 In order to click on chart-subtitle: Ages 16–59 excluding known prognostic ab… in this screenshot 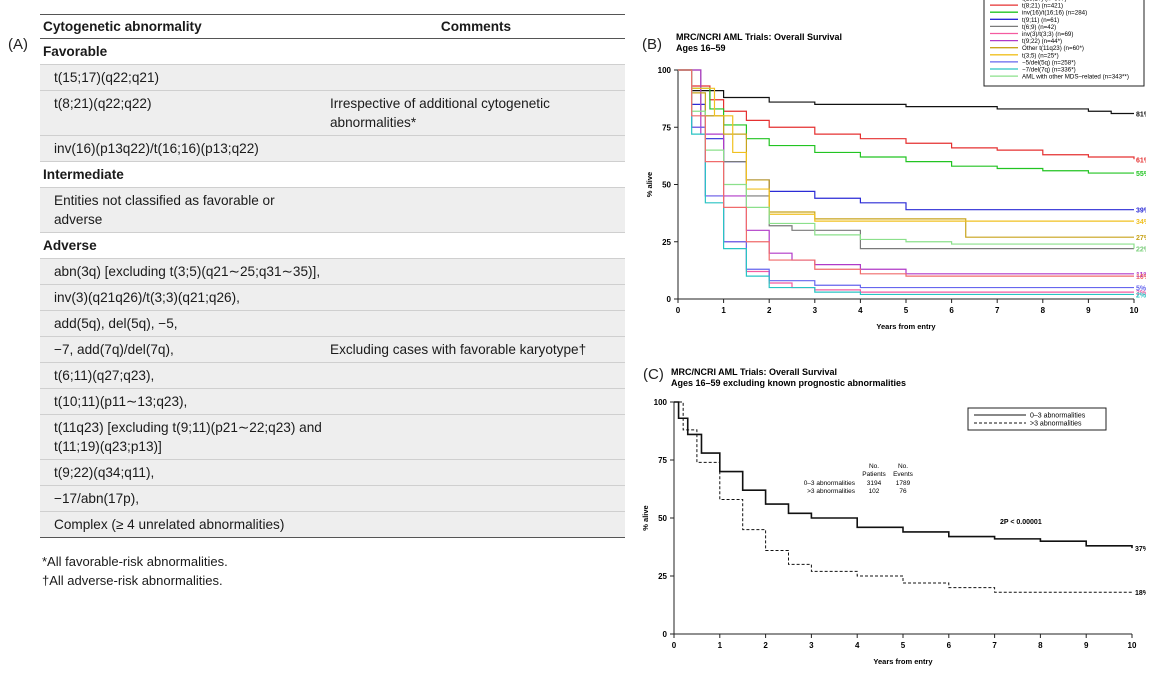, I will do `click(788, 383)`.